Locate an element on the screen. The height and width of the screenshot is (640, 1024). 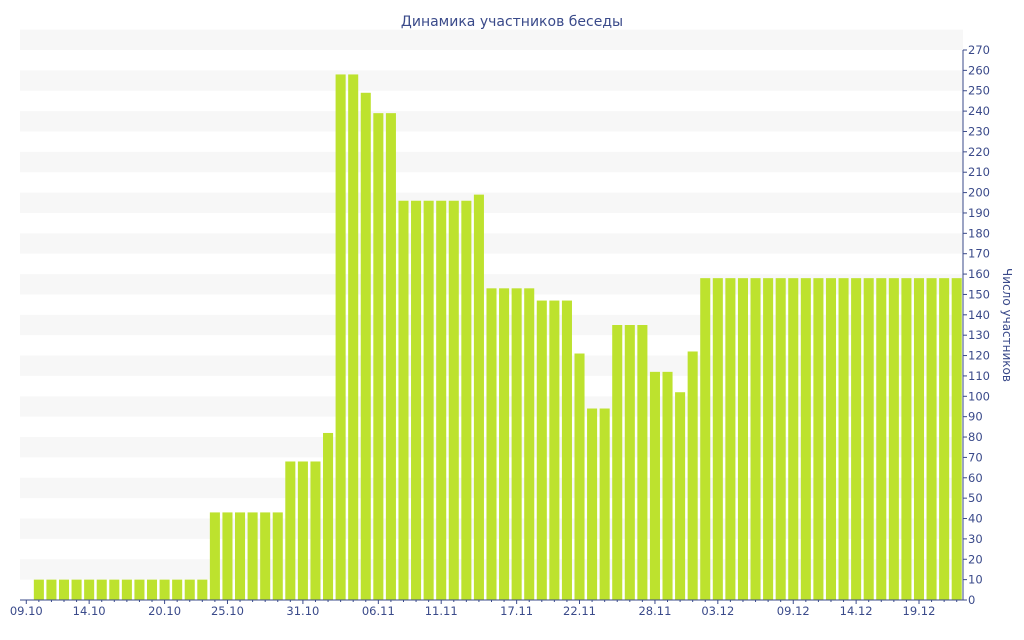
y-tick-label: 130 is located at coordinates (979, 335).